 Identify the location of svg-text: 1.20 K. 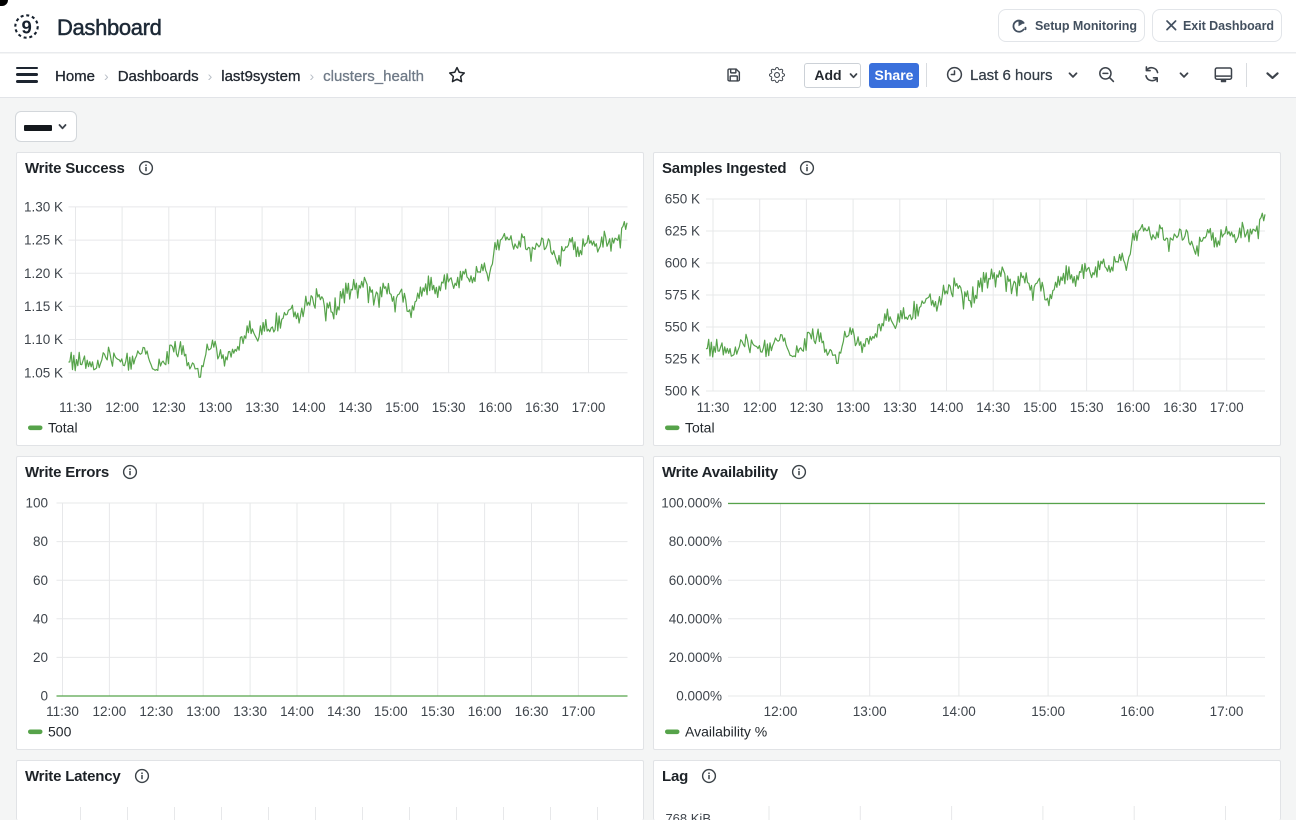
(43, 273).